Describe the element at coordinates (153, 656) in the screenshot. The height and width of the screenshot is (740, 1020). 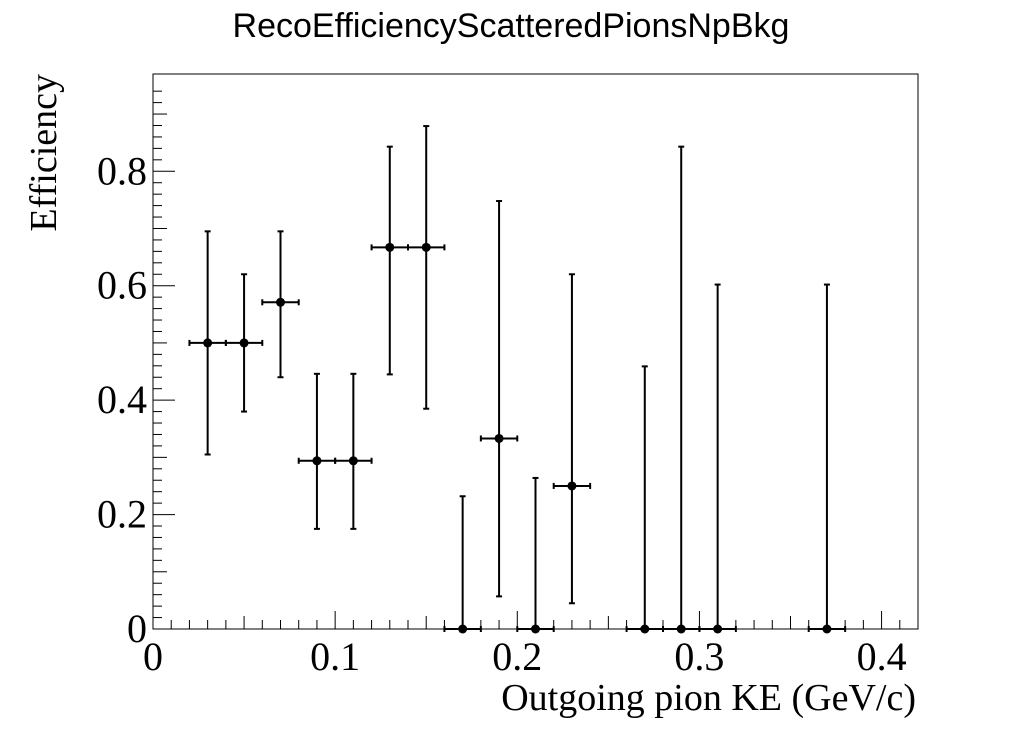
I see `x-tick-label: 0` at that location.